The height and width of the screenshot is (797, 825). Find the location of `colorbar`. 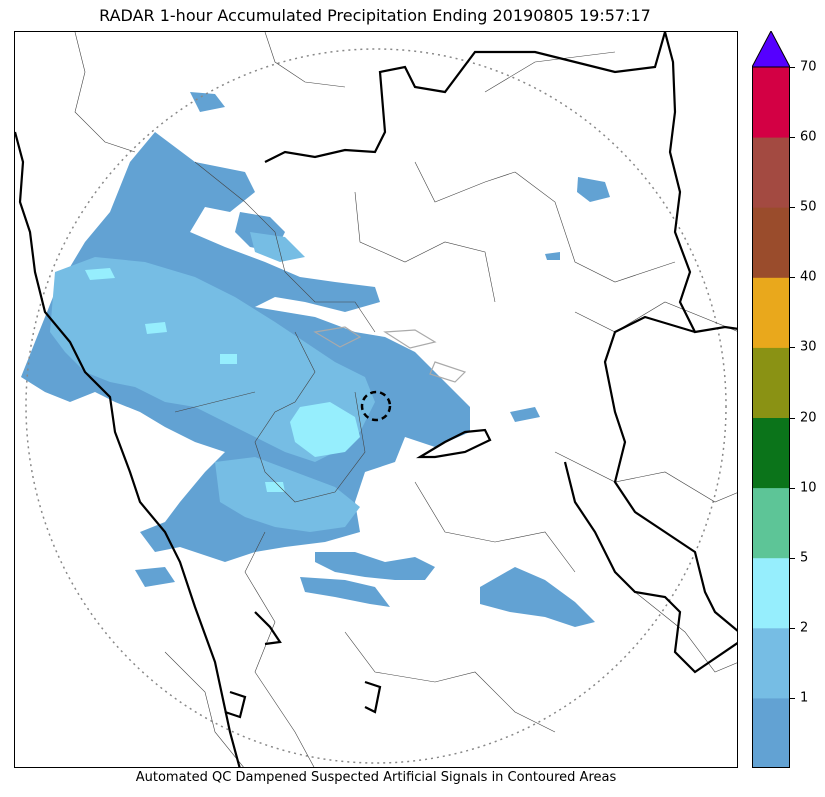

colorbar is located at coordinates (771, 399).